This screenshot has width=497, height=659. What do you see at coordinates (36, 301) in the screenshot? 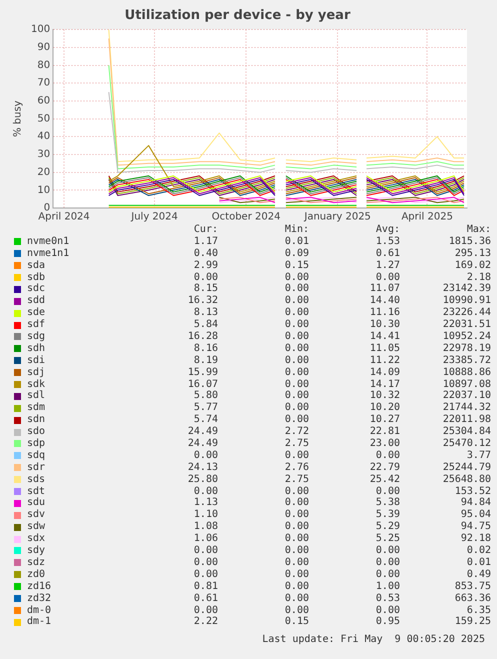
I see `legend-label: sdd` at bounding box center [36, 301].